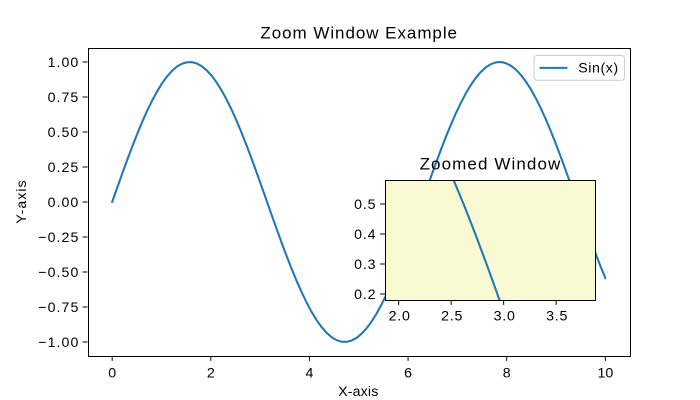 This screenshot has height=400, width=700. What do you see at coordinates (365, 205) in the screenshot?
I see `svg-text: 0.5` at bounding box center [365, 205].